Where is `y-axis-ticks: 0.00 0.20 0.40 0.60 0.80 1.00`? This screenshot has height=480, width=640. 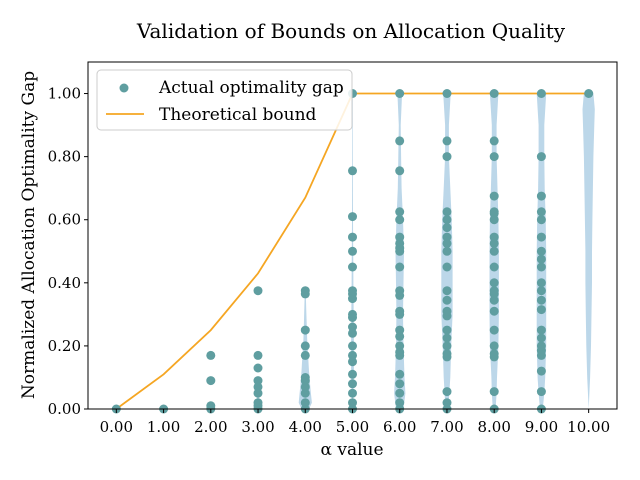
y-axis-ticks: 0.00 0.20 0.40 0.60 0.80 1.00 is located at coordinates (68, 251).